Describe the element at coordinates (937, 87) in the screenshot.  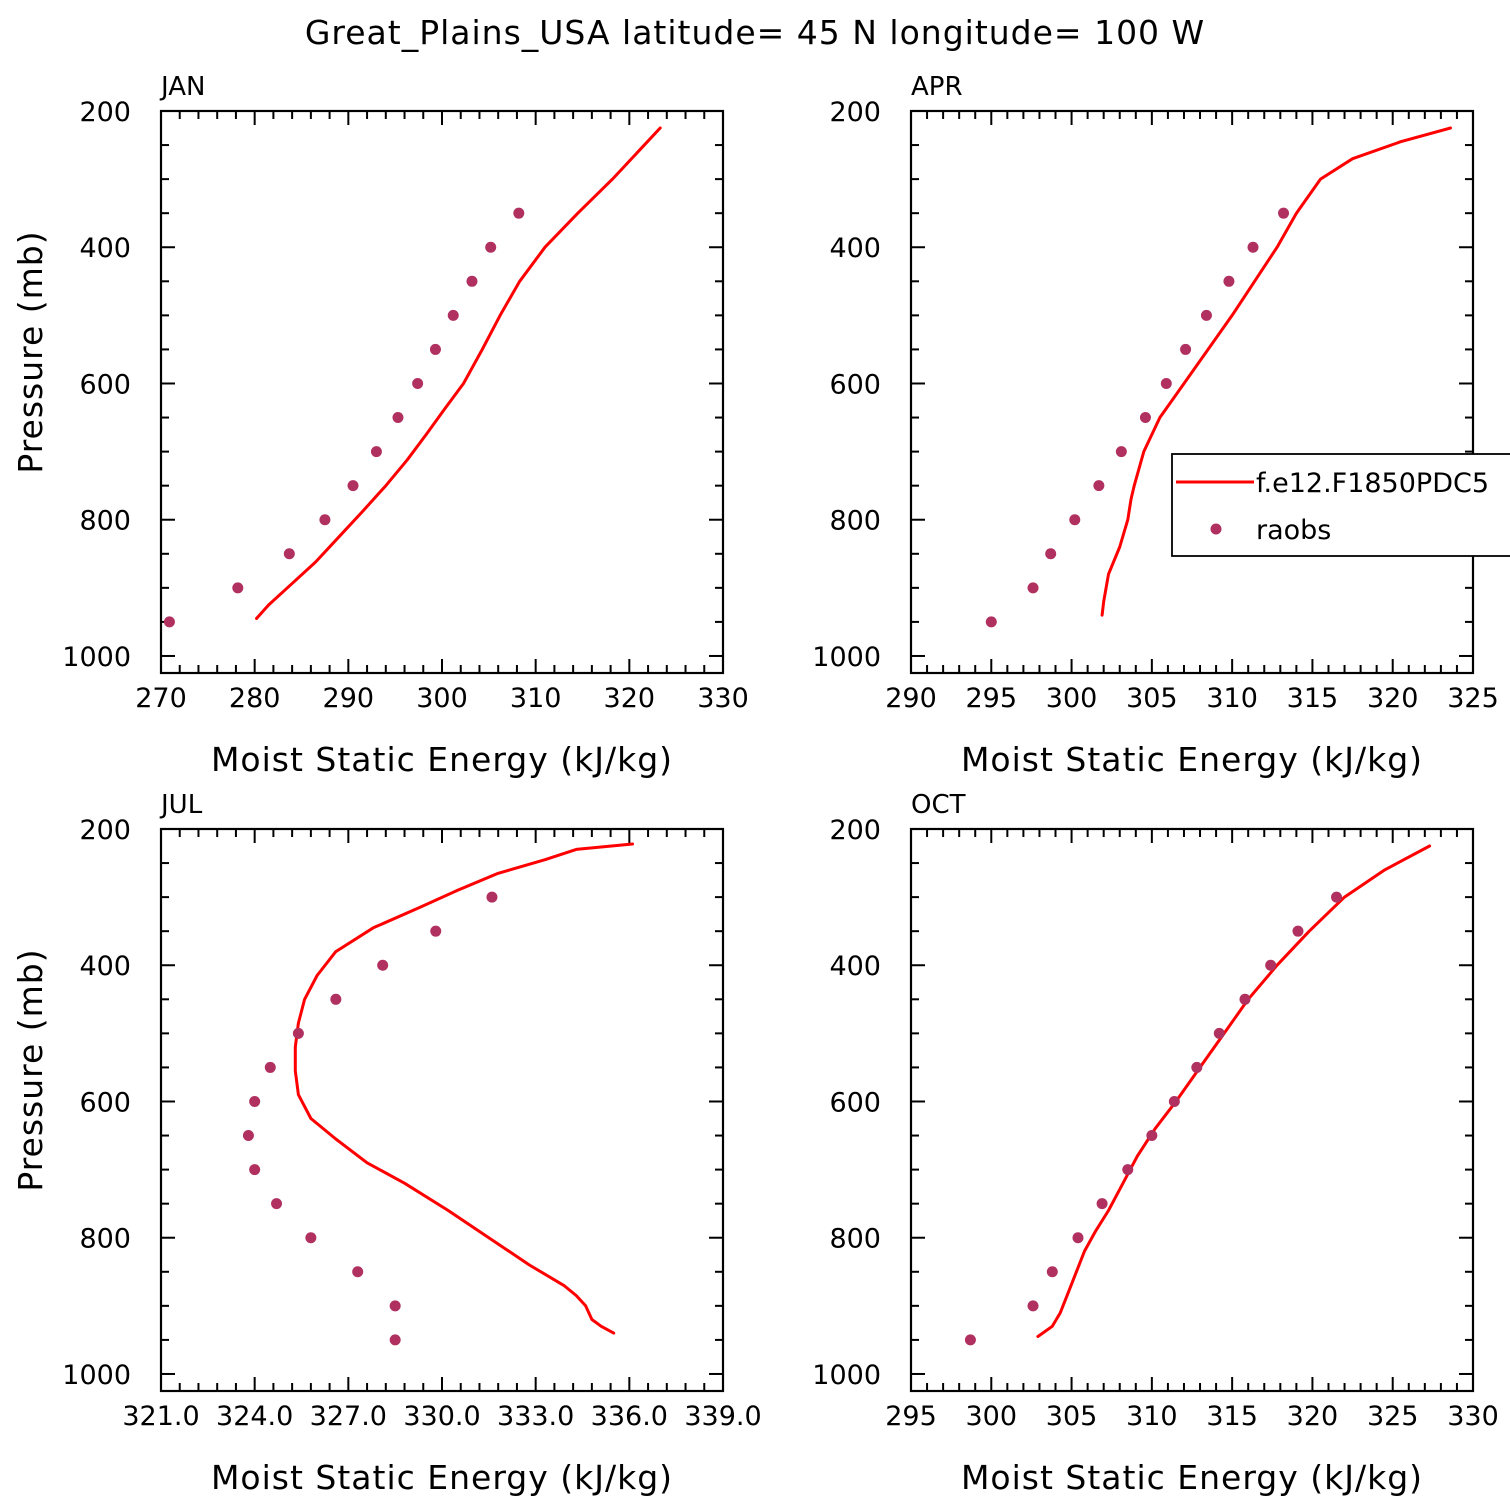
I see `panel-label-apr: APR` at that location.